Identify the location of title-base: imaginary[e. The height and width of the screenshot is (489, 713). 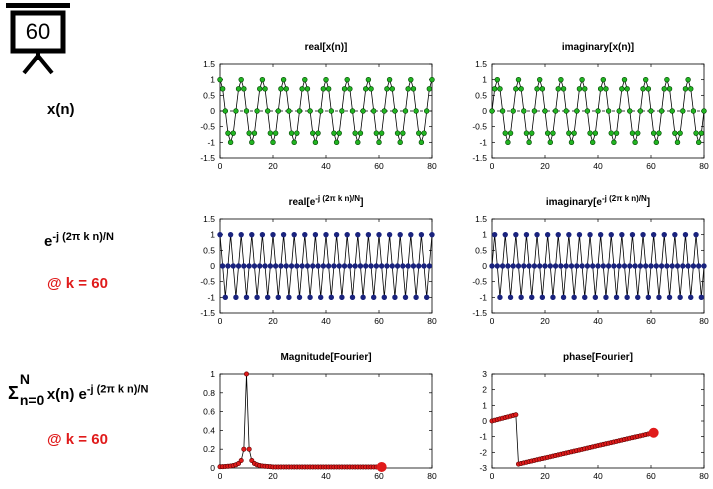
(574, 202).